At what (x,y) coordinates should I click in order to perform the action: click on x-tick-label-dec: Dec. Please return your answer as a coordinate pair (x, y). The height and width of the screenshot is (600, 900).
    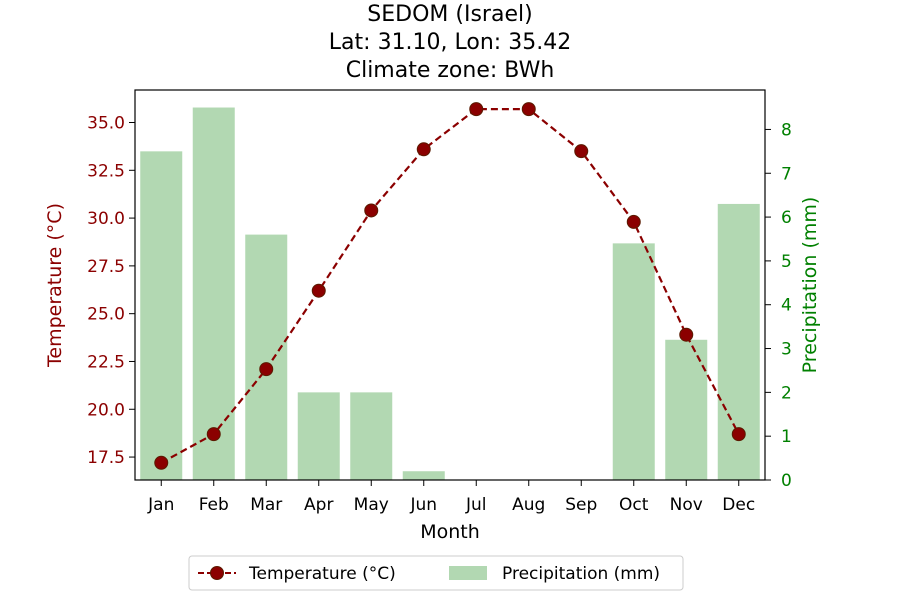
    Looking at the image, I should click on (738, 505).